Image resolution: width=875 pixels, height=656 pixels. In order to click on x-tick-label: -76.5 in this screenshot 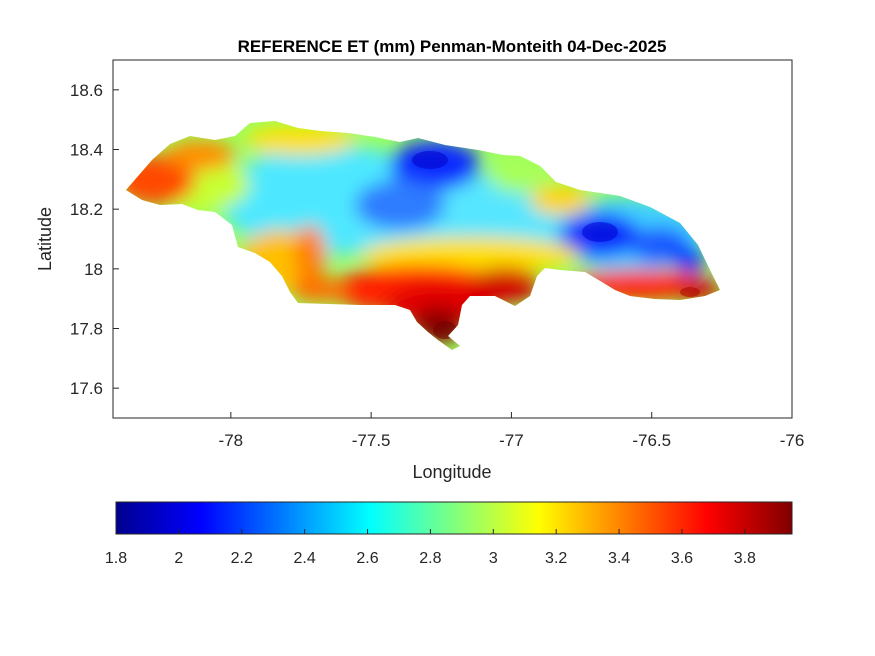, I will do `click(651, 440)`.